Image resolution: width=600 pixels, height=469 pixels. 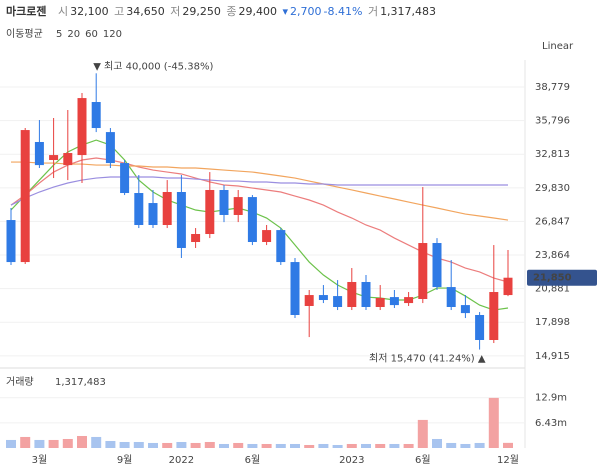 What do you see at coordinates (552, 322) in the screenshot?
I see `y-tick-label: 17,898` at bounding box center [552, 322].